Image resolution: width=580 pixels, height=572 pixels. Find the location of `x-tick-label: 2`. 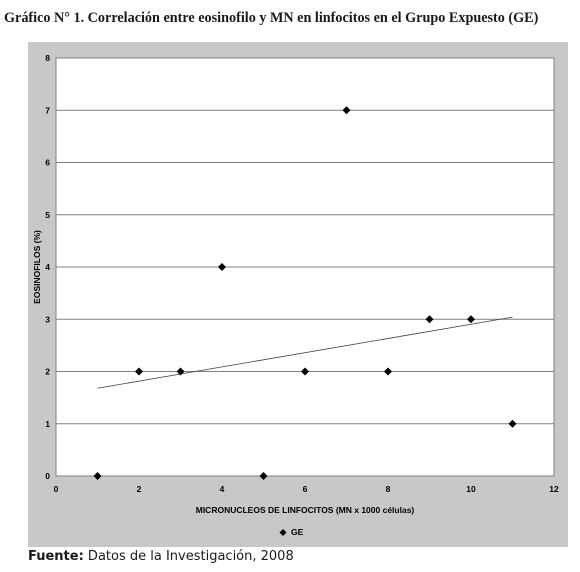

x-tick-label: 2 is located at coordinates (139, 489).